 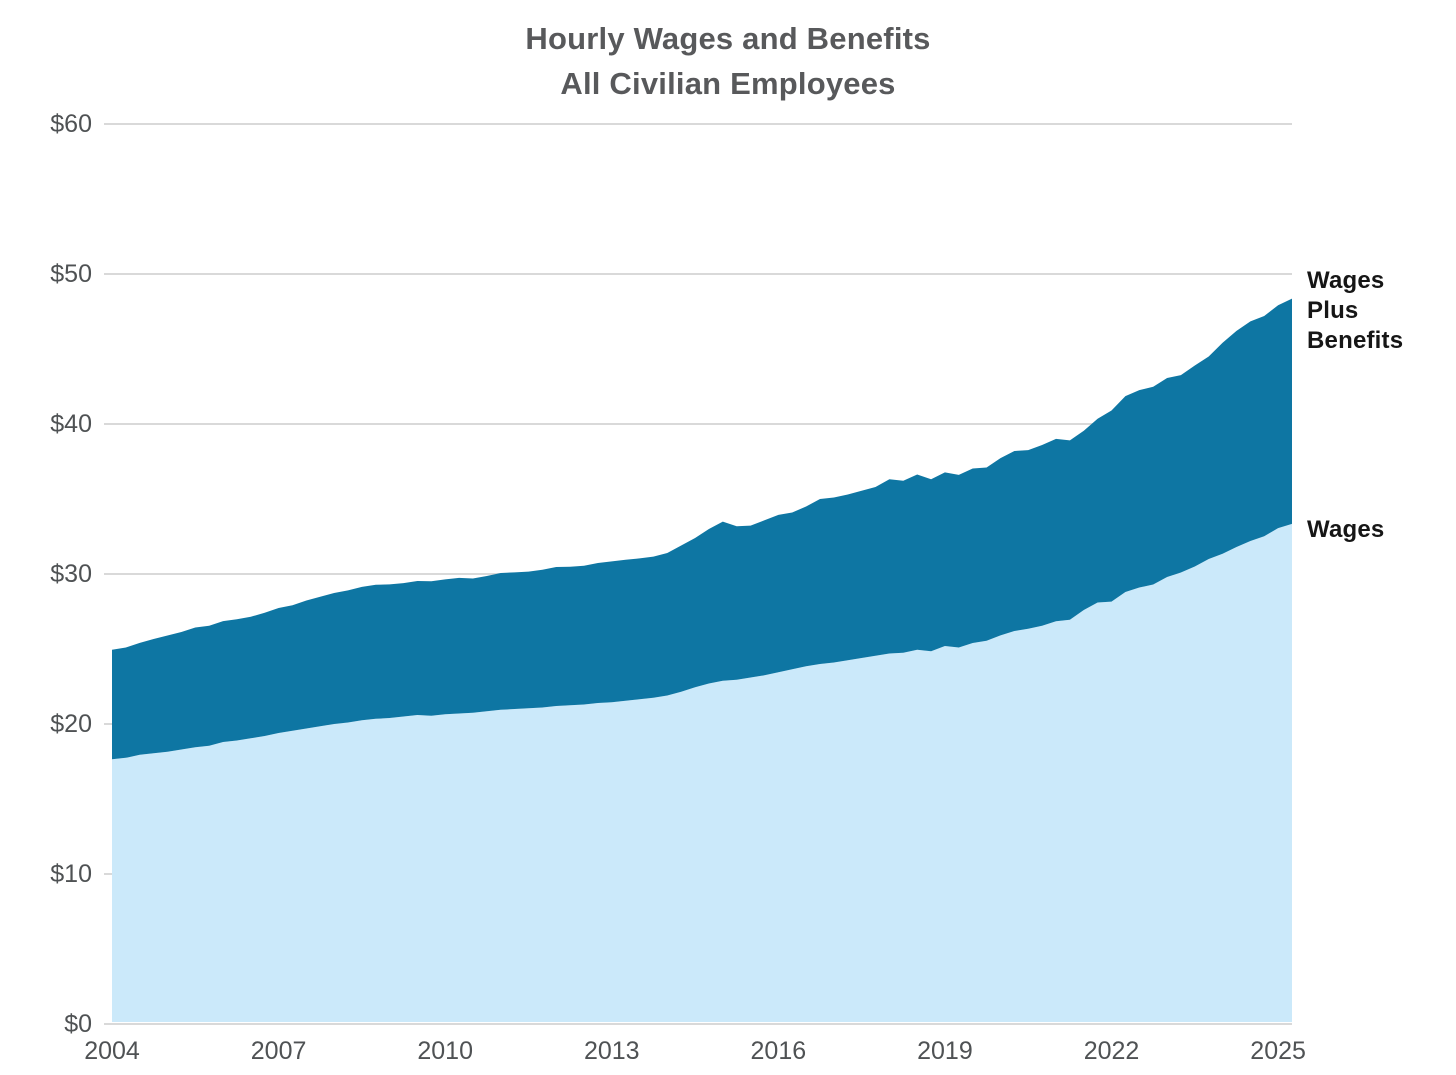 What do you see at coordinates (71, 574) in the screenshot?
I see `y-tick-label: $30` at bounding box center [71, 574].